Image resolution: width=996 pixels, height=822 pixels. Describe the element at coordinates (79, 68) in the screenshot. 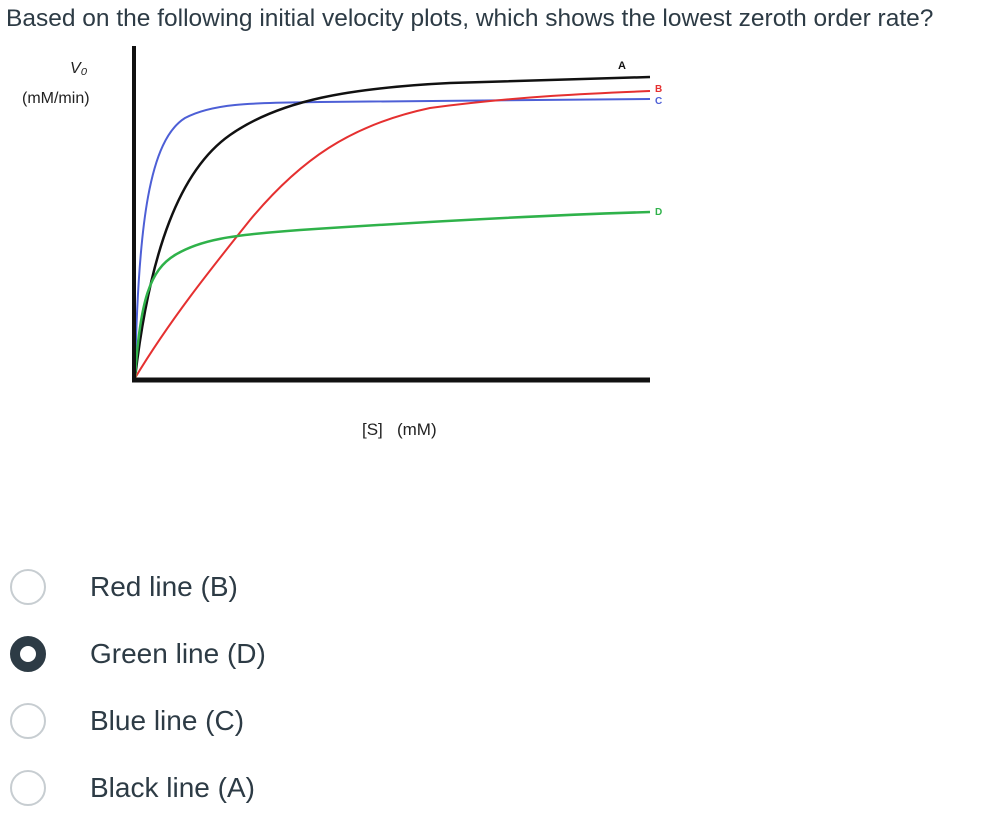

I see `y-axis-label: V₀` at that location.